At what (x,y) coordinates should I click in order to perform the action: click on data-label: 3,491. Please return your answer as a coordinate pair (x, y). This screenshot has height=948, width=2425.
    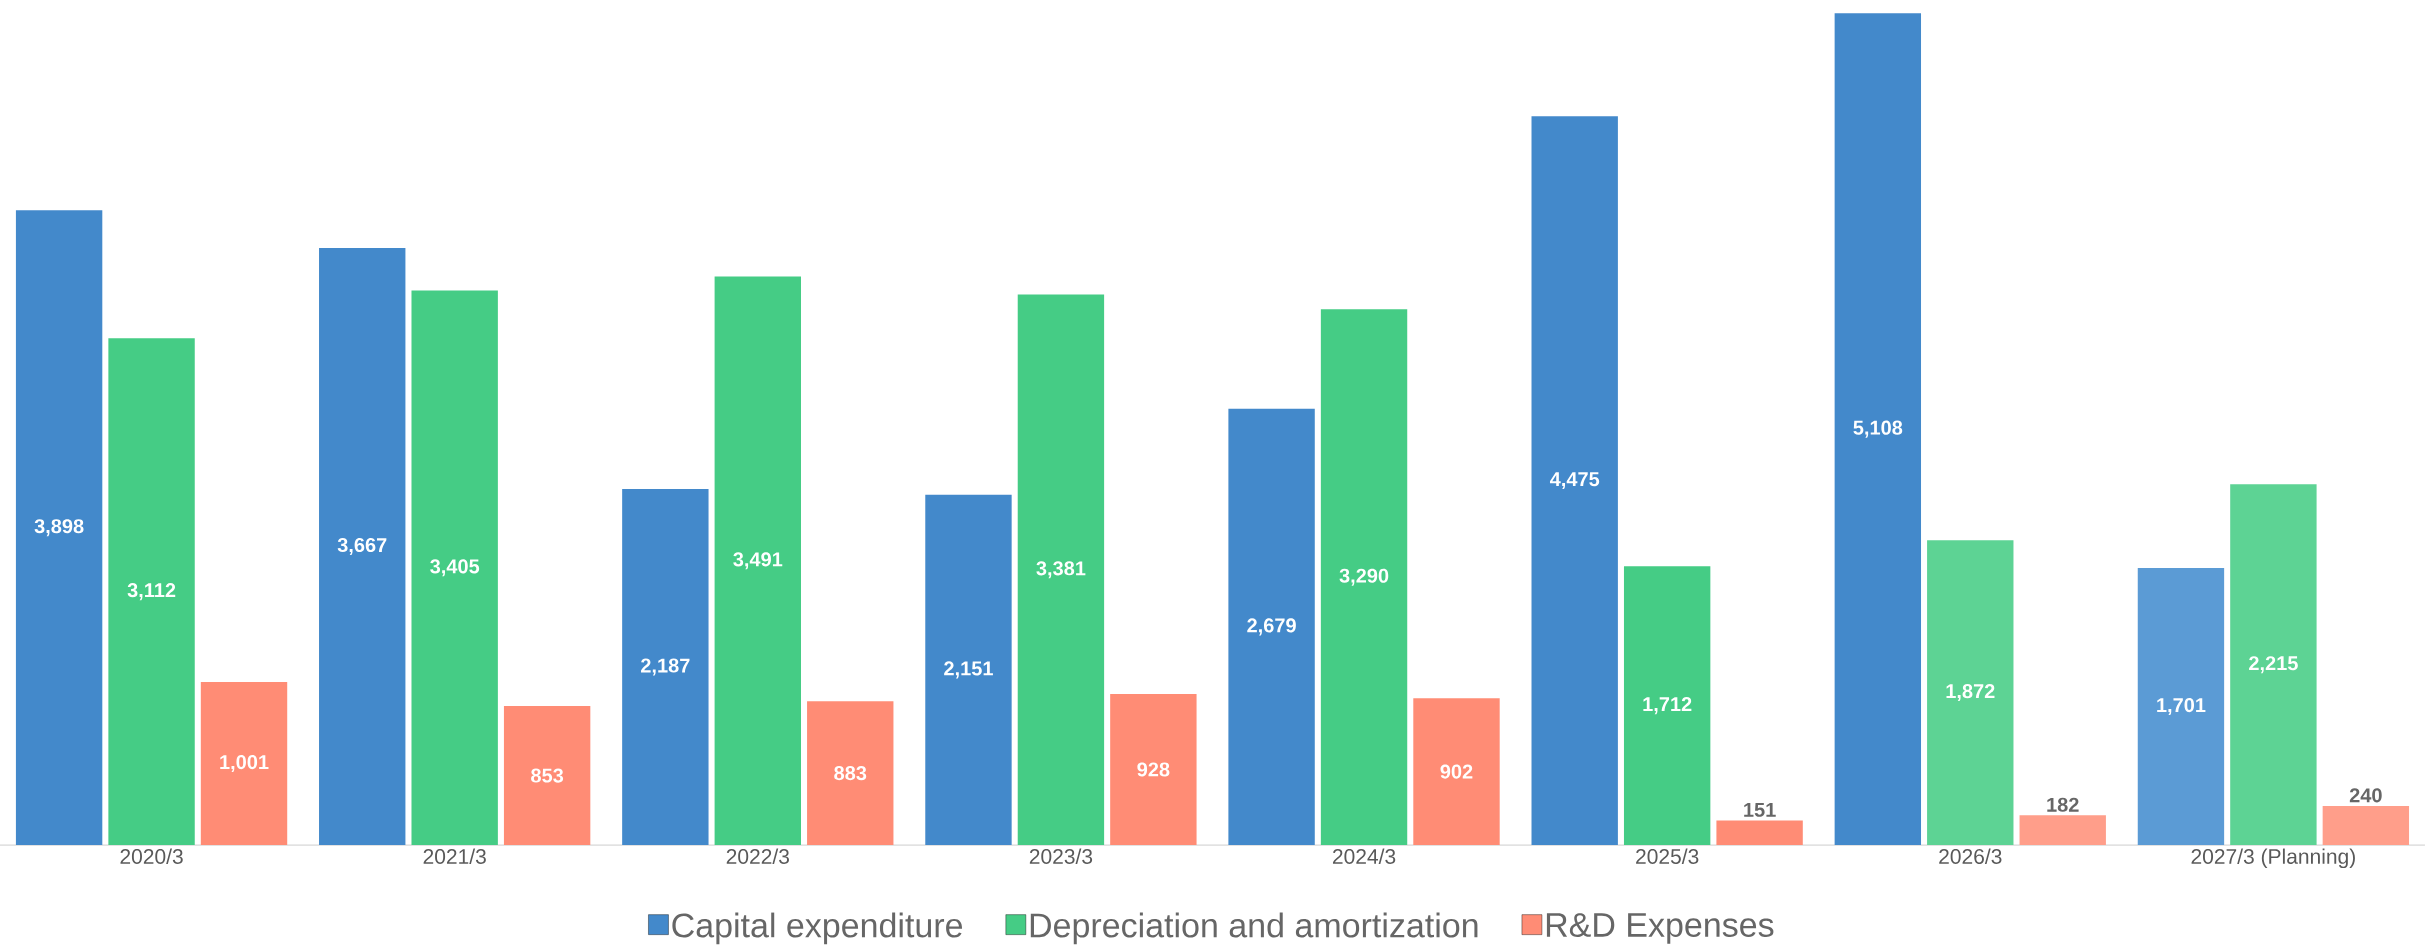
    Looking at the image, I should click on (758, 561).